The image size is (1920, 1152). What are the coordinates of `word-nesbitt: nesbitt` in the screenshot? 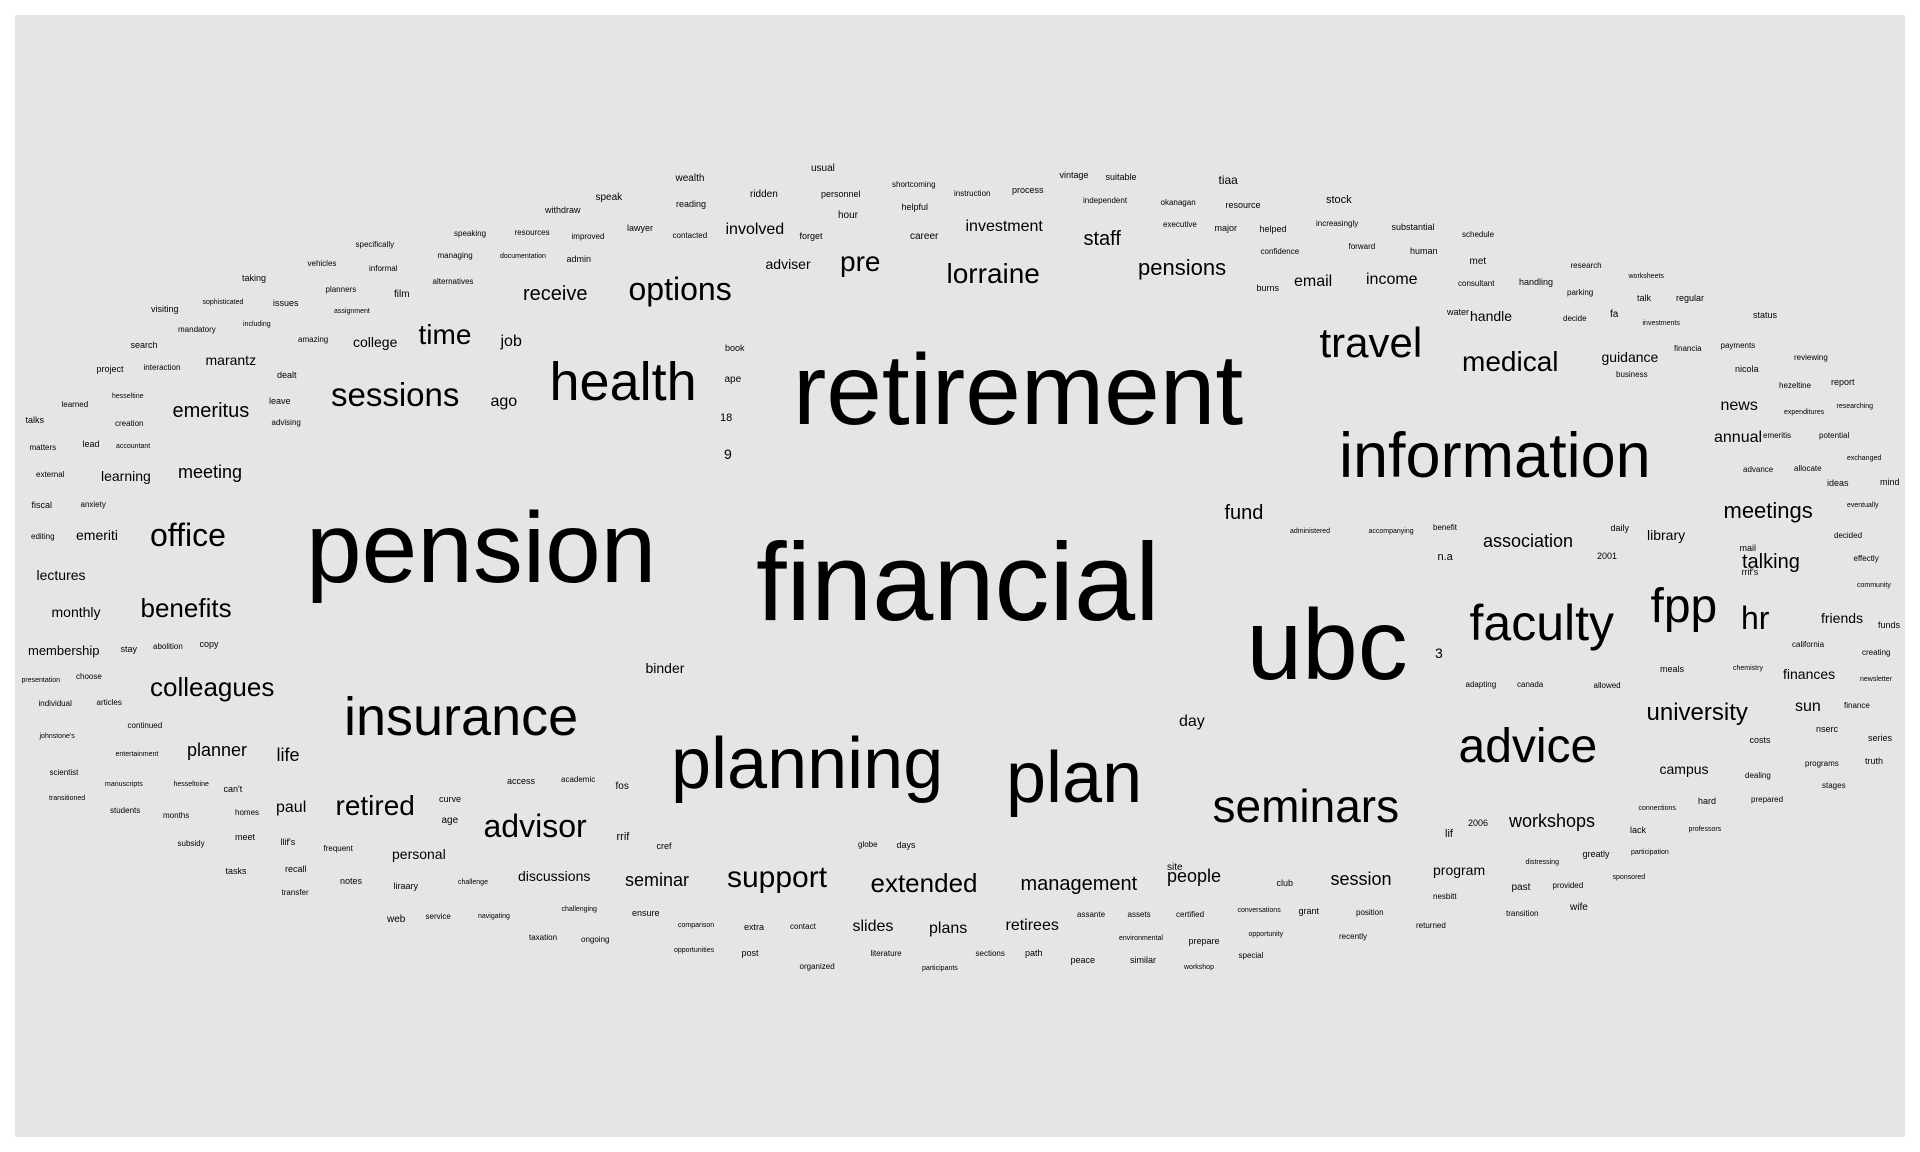 It's located at (1445, 896).